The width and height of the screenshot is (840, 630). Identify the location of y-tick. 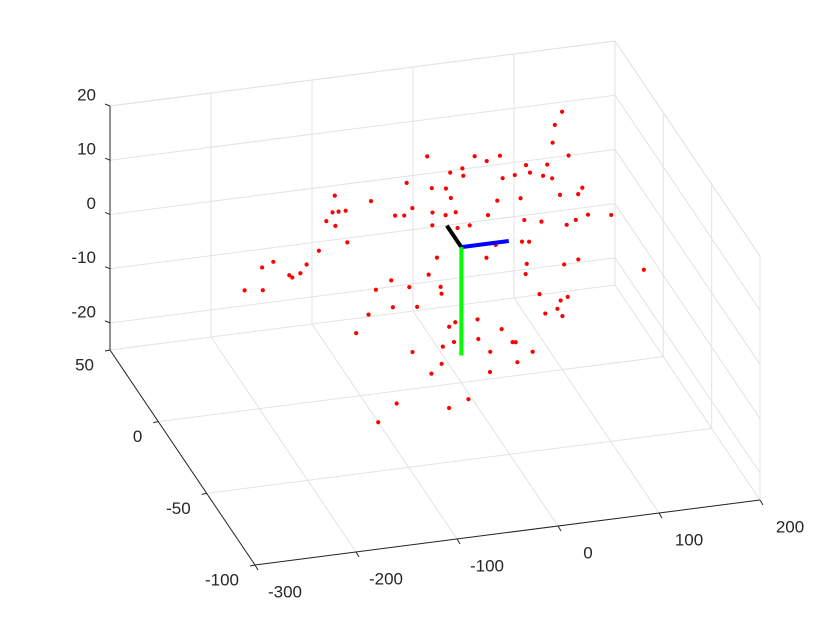
(204, 493).